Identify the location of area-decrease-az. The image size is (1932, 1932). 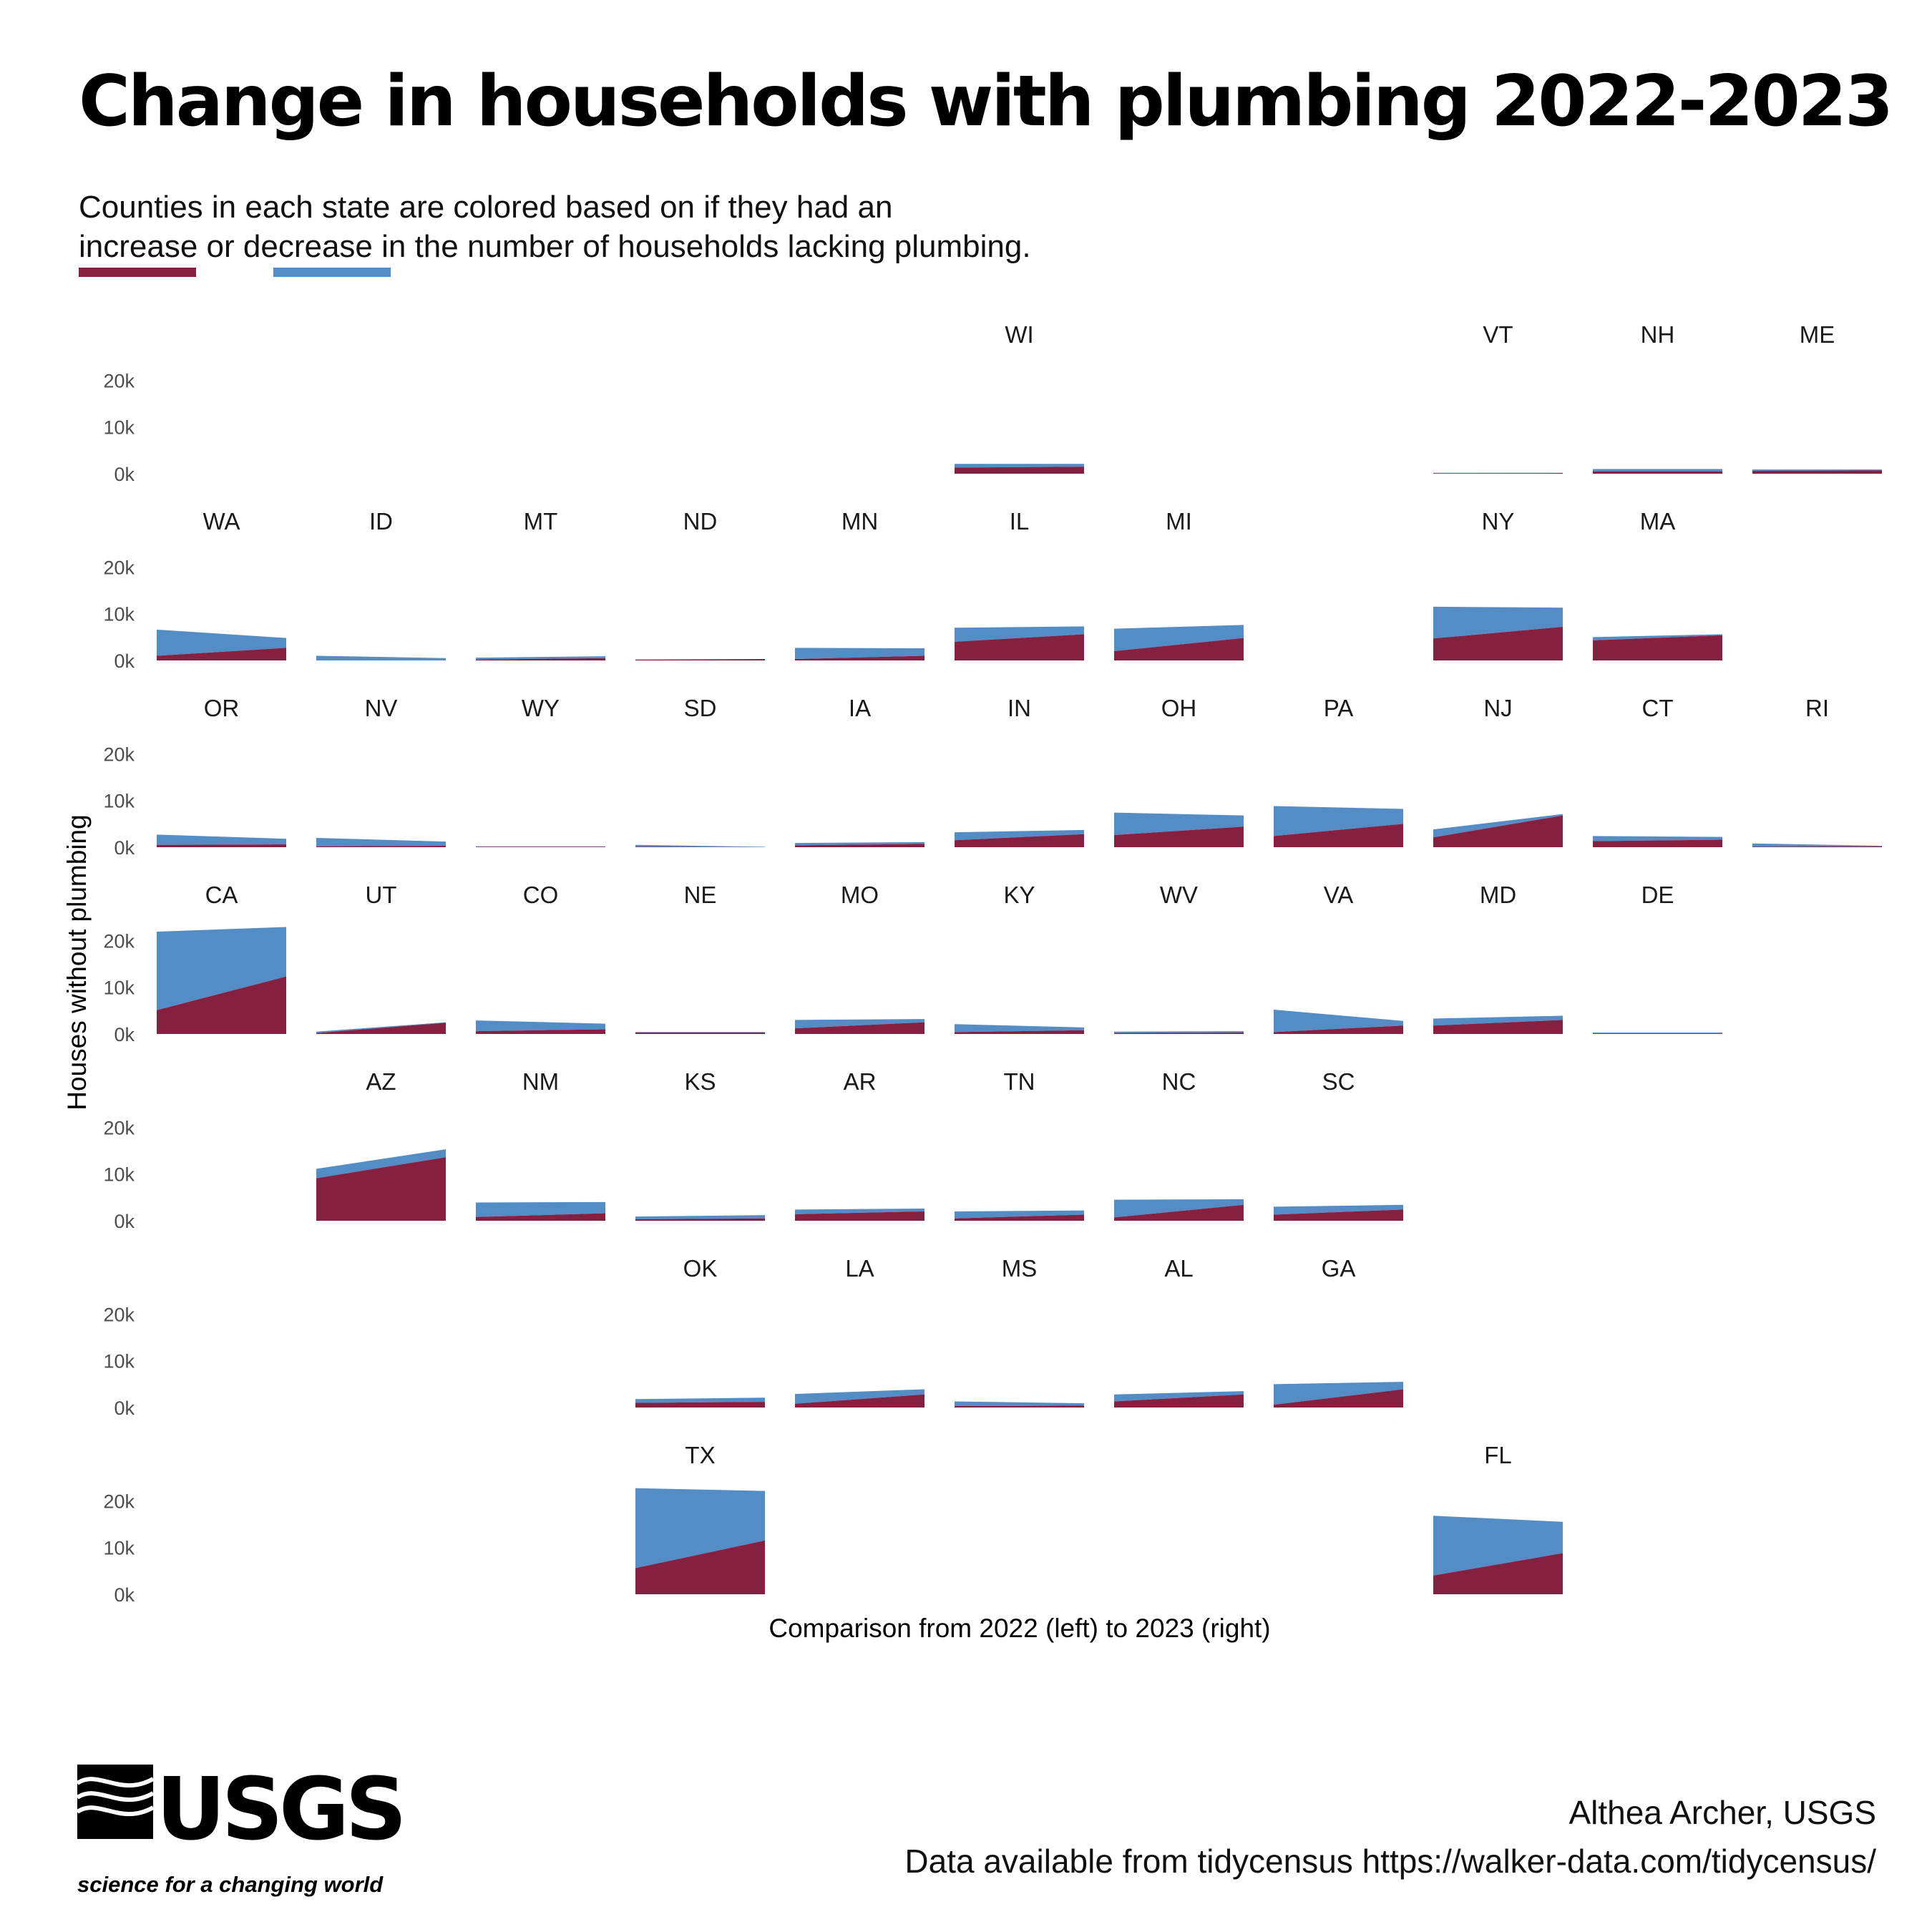
(381, 1164).